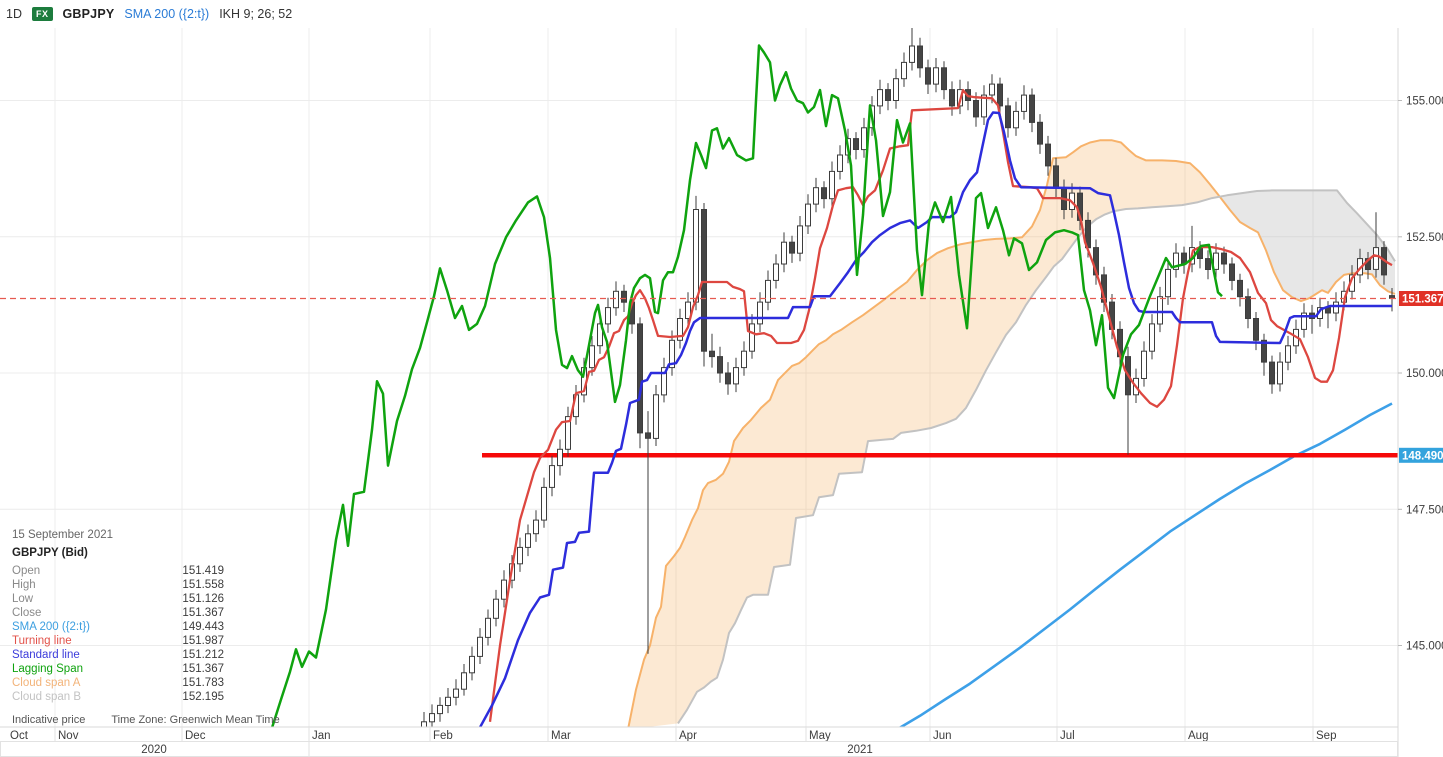 This screenshot has height=757, width=1443. Describe the element at coordinates (1424, 647) in the screenshot. I see `y-tick-label: 145.000` at that location.